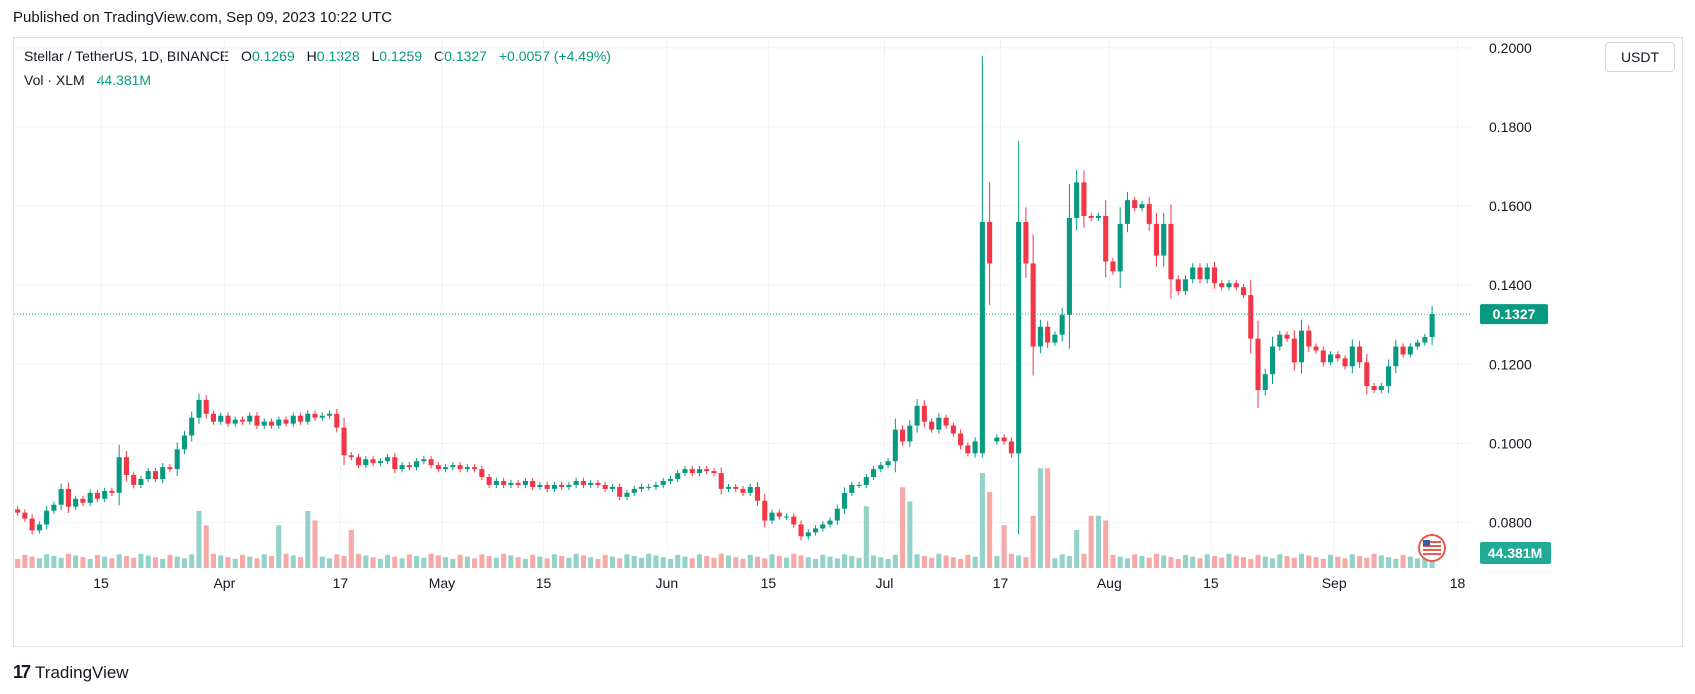  What do you see at coordinates (246, 56) in the screenshot?
I see `open-label: O` at bounding box center [246, 56].